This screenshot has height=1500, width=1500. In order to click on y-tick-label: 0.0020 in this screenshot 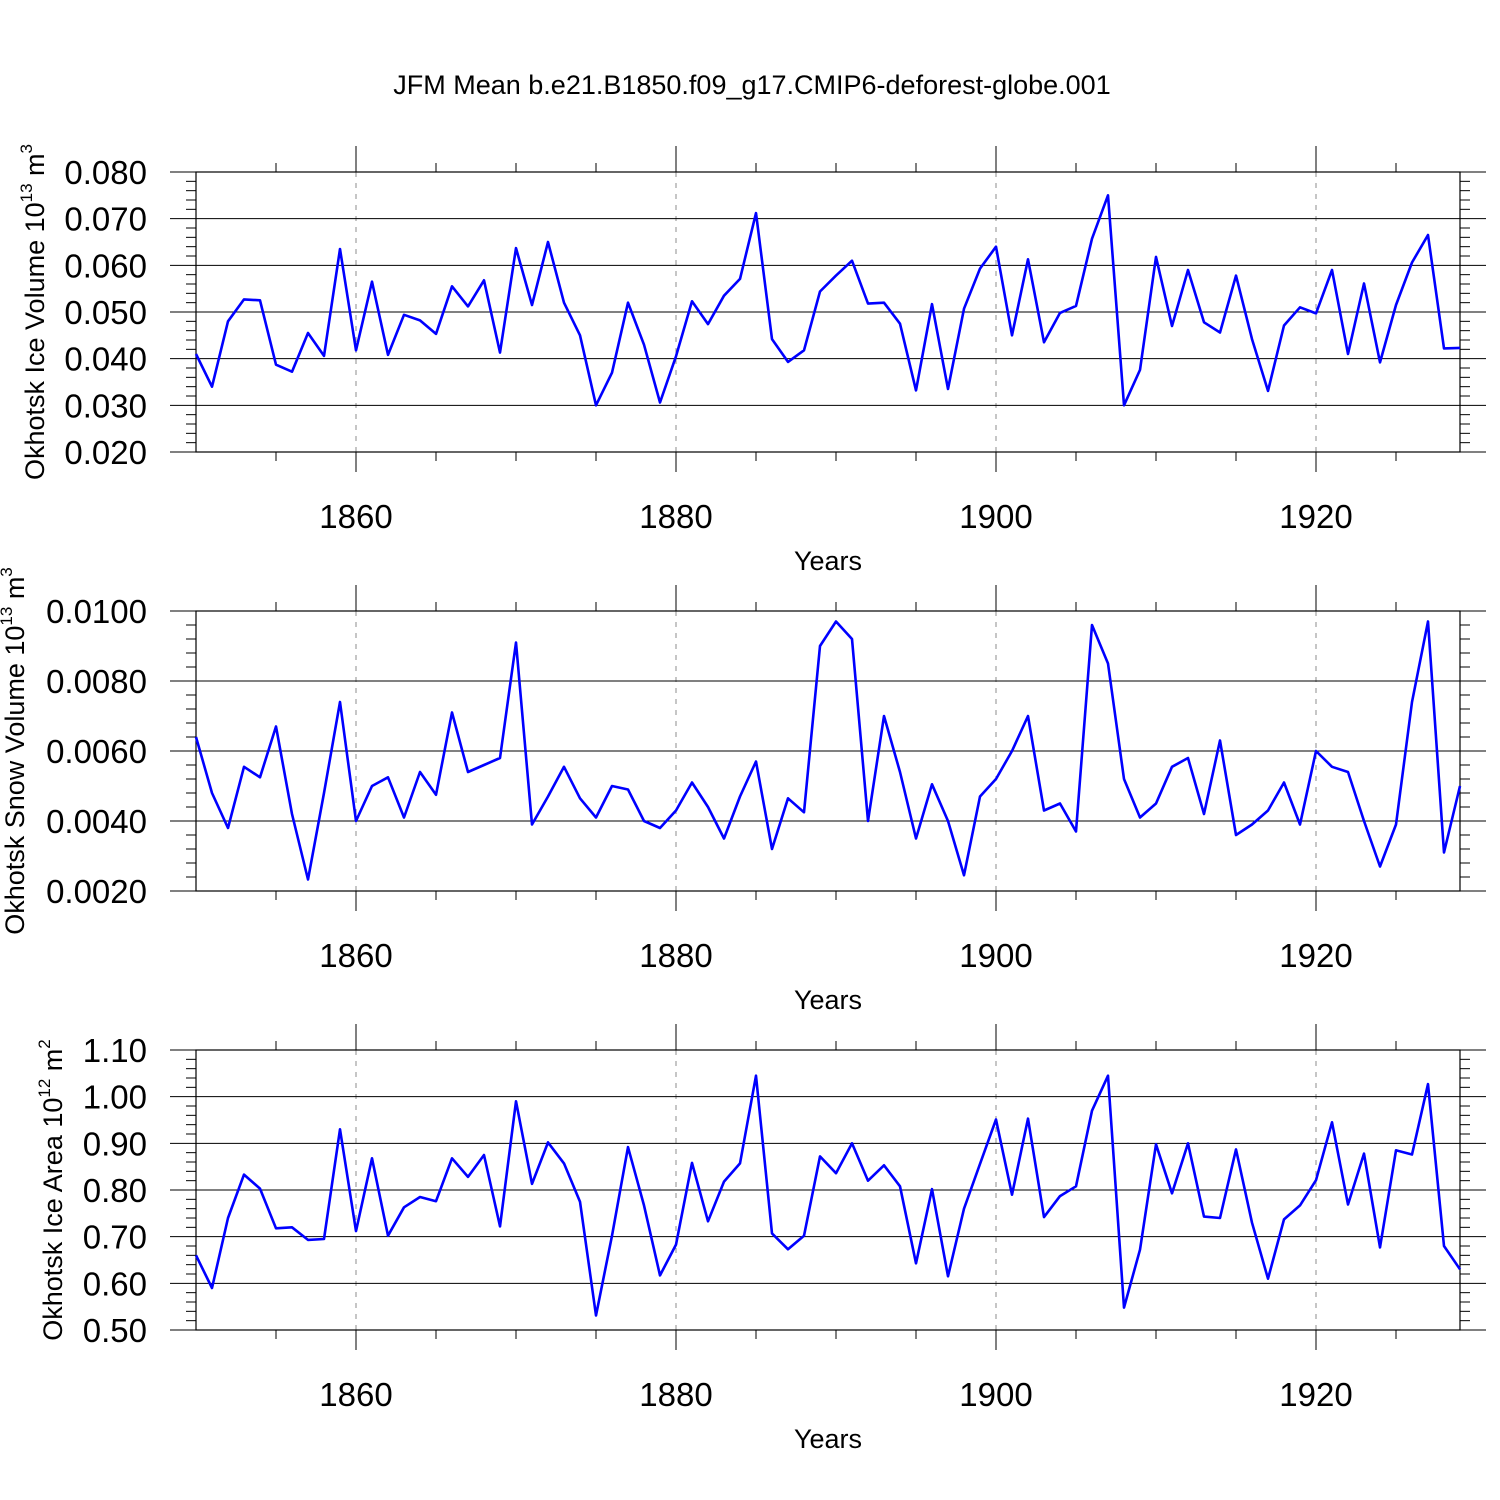, I will do `click(96, 891)`.